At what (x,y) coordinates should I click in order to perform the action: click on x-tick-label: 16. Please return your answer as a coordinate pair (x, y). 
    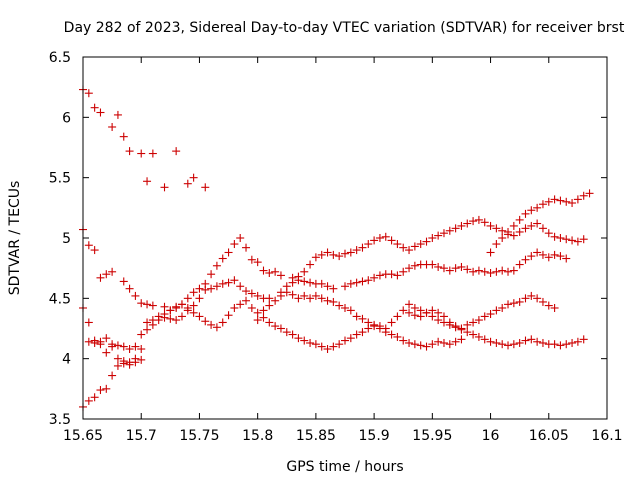
    Looking at the image, I should click on (491, 436).